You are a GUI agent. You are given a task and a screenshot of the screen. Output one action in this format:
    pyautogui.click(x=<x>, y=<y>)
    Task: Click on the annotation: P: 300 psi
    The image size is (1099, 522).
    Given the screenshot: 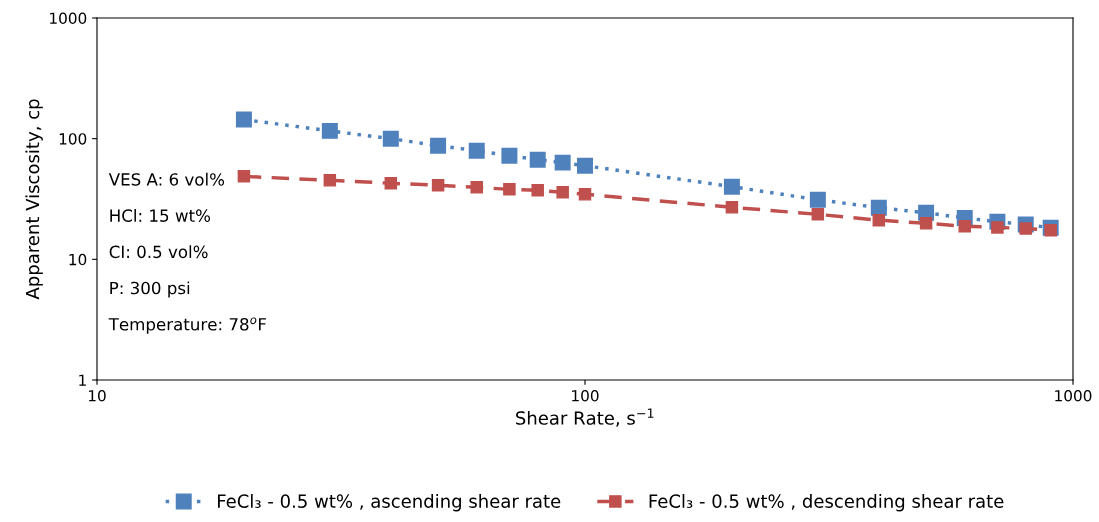 What is the action you would take?
    pyautogui.click(x=150, y=289)
    